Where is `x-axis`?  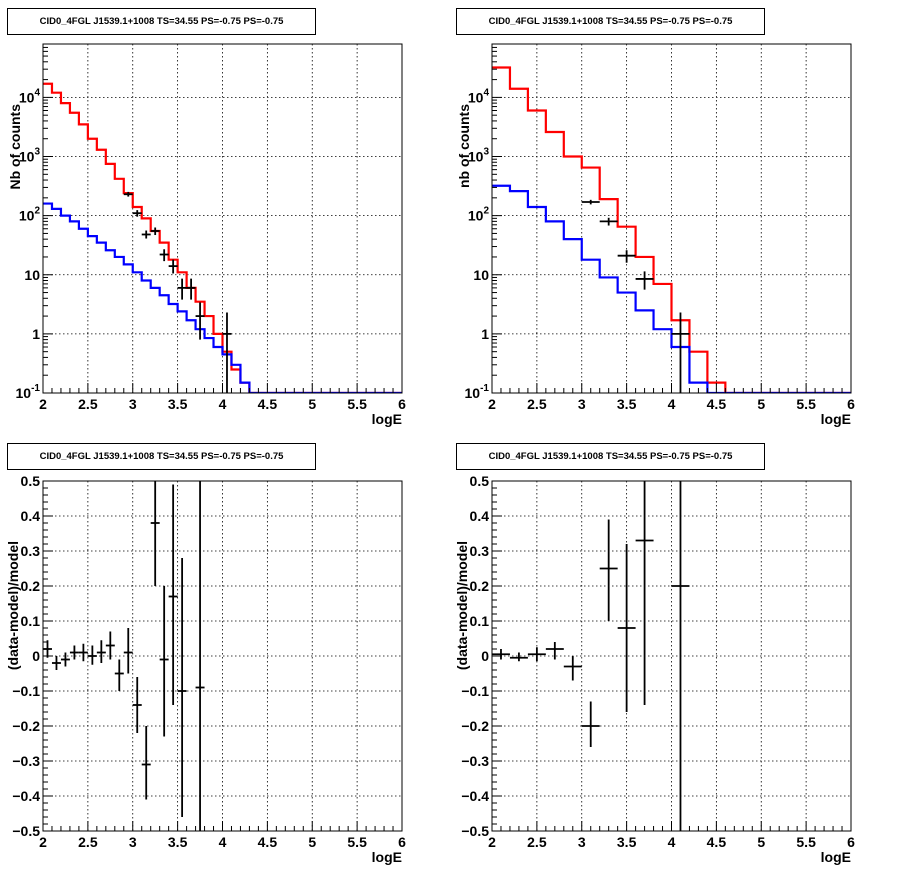
x-axis is located at coordinates (671, 388).